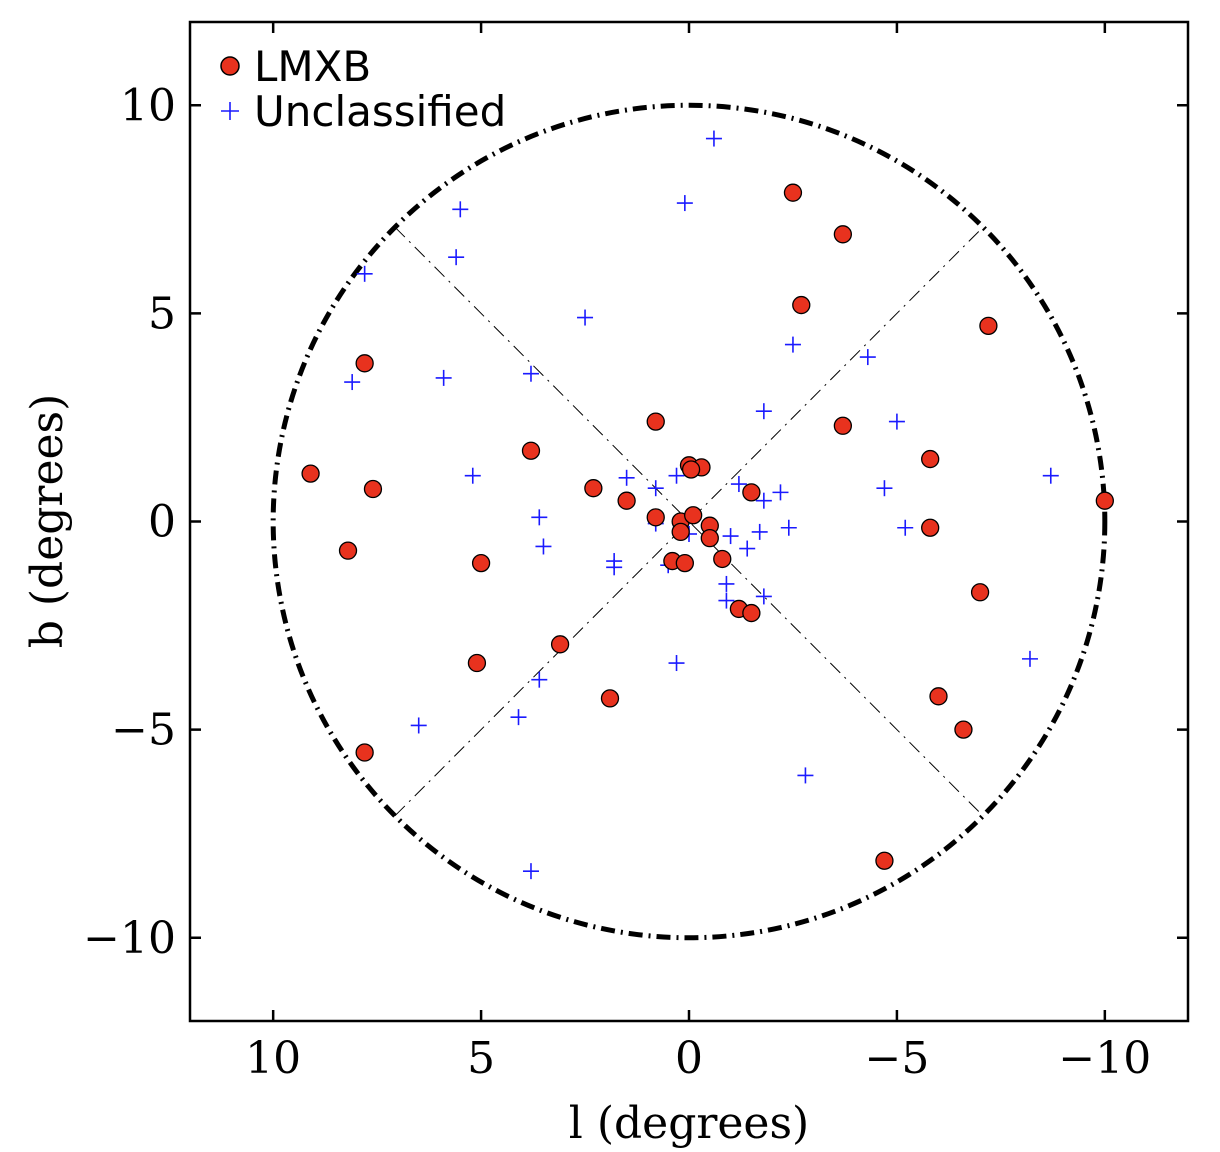 This screenshot has width=1220, height=1152. Describe the element at coordinates (380, 111) in the screenshot. I see `legend-unclassified-label: Unclassified` at that location.